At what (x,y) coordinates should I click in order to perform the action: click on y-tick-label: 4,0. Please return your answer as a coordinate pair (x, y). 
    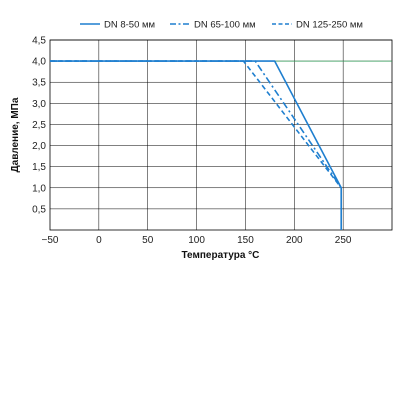
    Looking at the image, I should click on (39, 62).